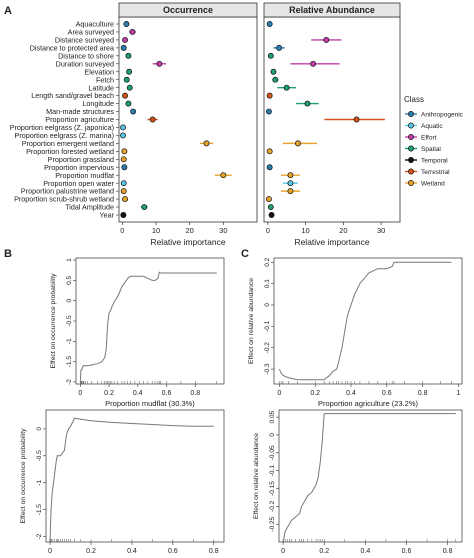 This screenshot has height=558, width=474. Describe the element at coordinates (68, 143) in the screenshot. I see `variable-label: Proportion emergent wetland` at that location.